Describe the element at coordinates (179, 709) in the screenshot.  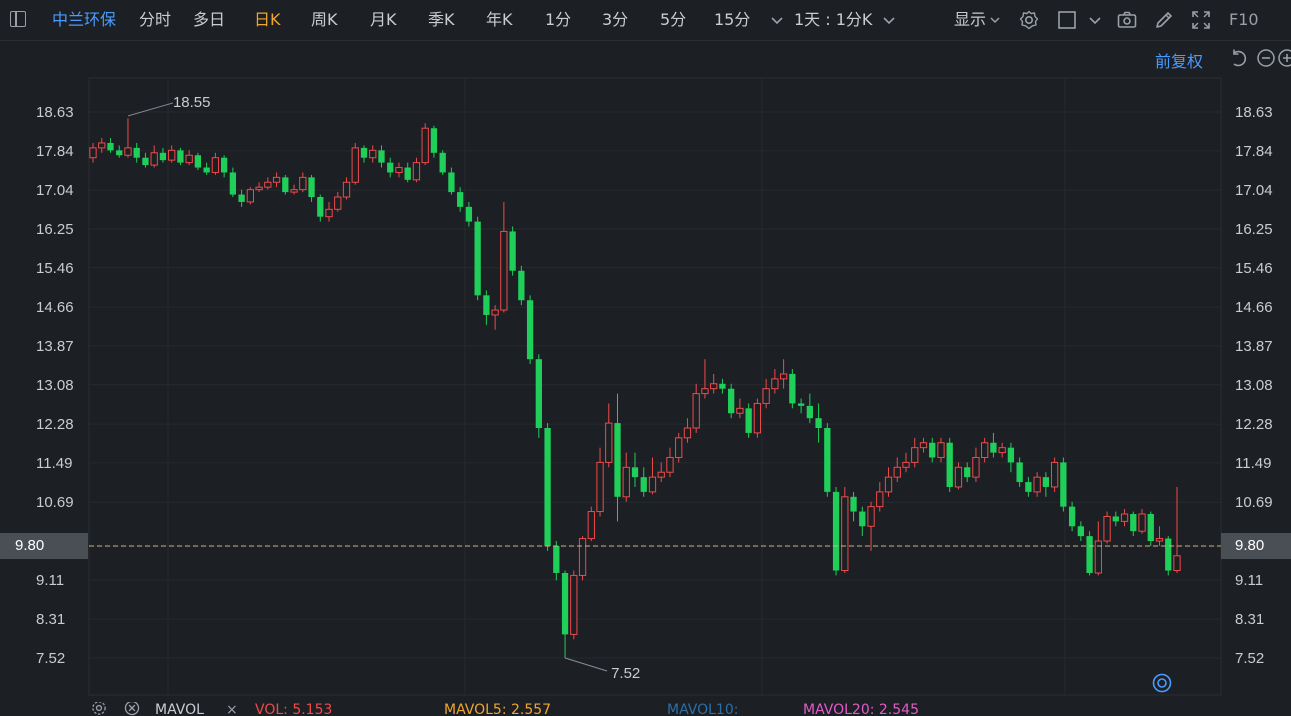
I see `indicator-name: MAVOL` at that location.